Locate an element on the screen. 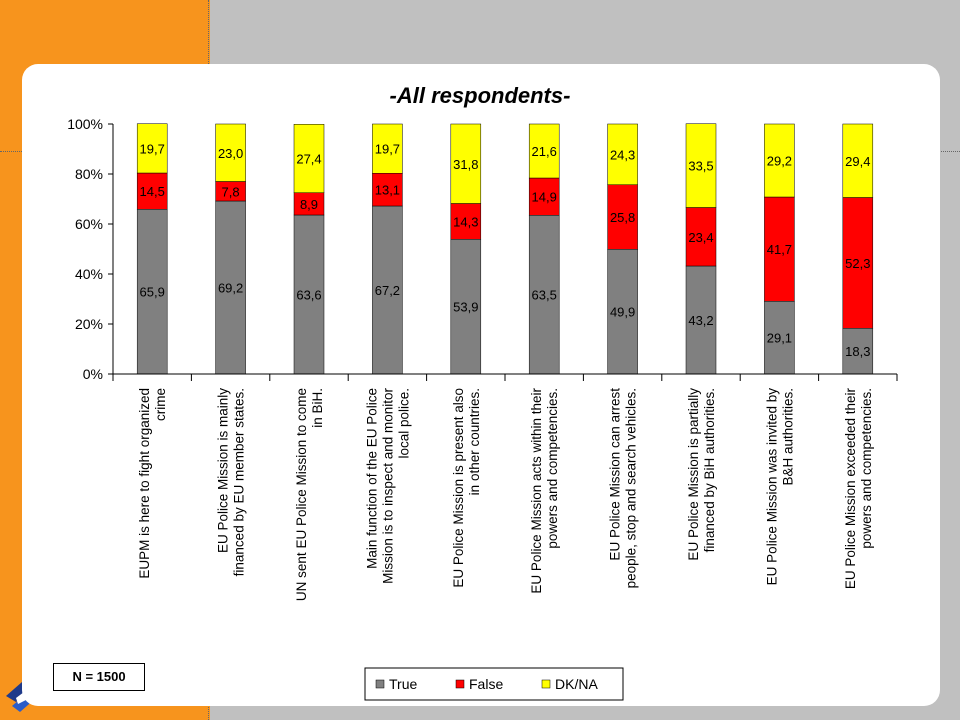 The height and width of the screenshot is (720, 960). data-label: 14,3 is located at coordinates (465, 221).